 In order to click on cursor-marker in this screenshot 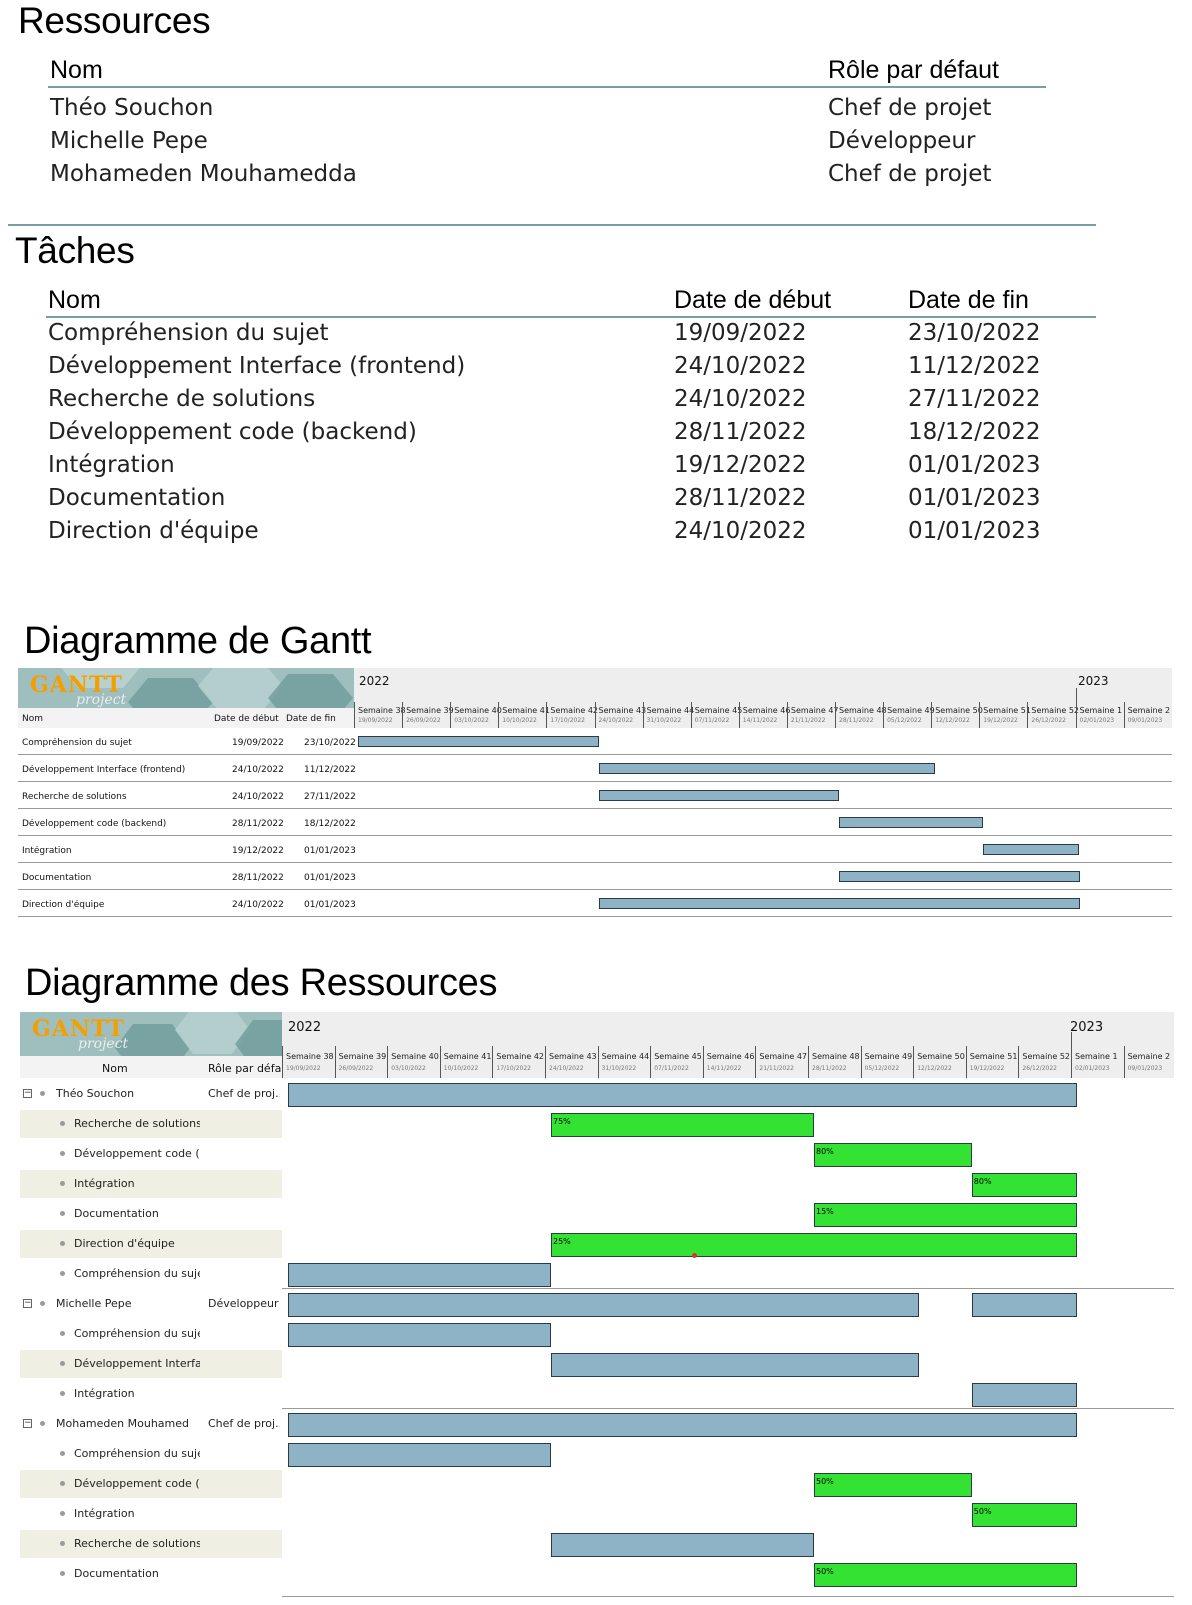, I will do `click(694, 1255)`.